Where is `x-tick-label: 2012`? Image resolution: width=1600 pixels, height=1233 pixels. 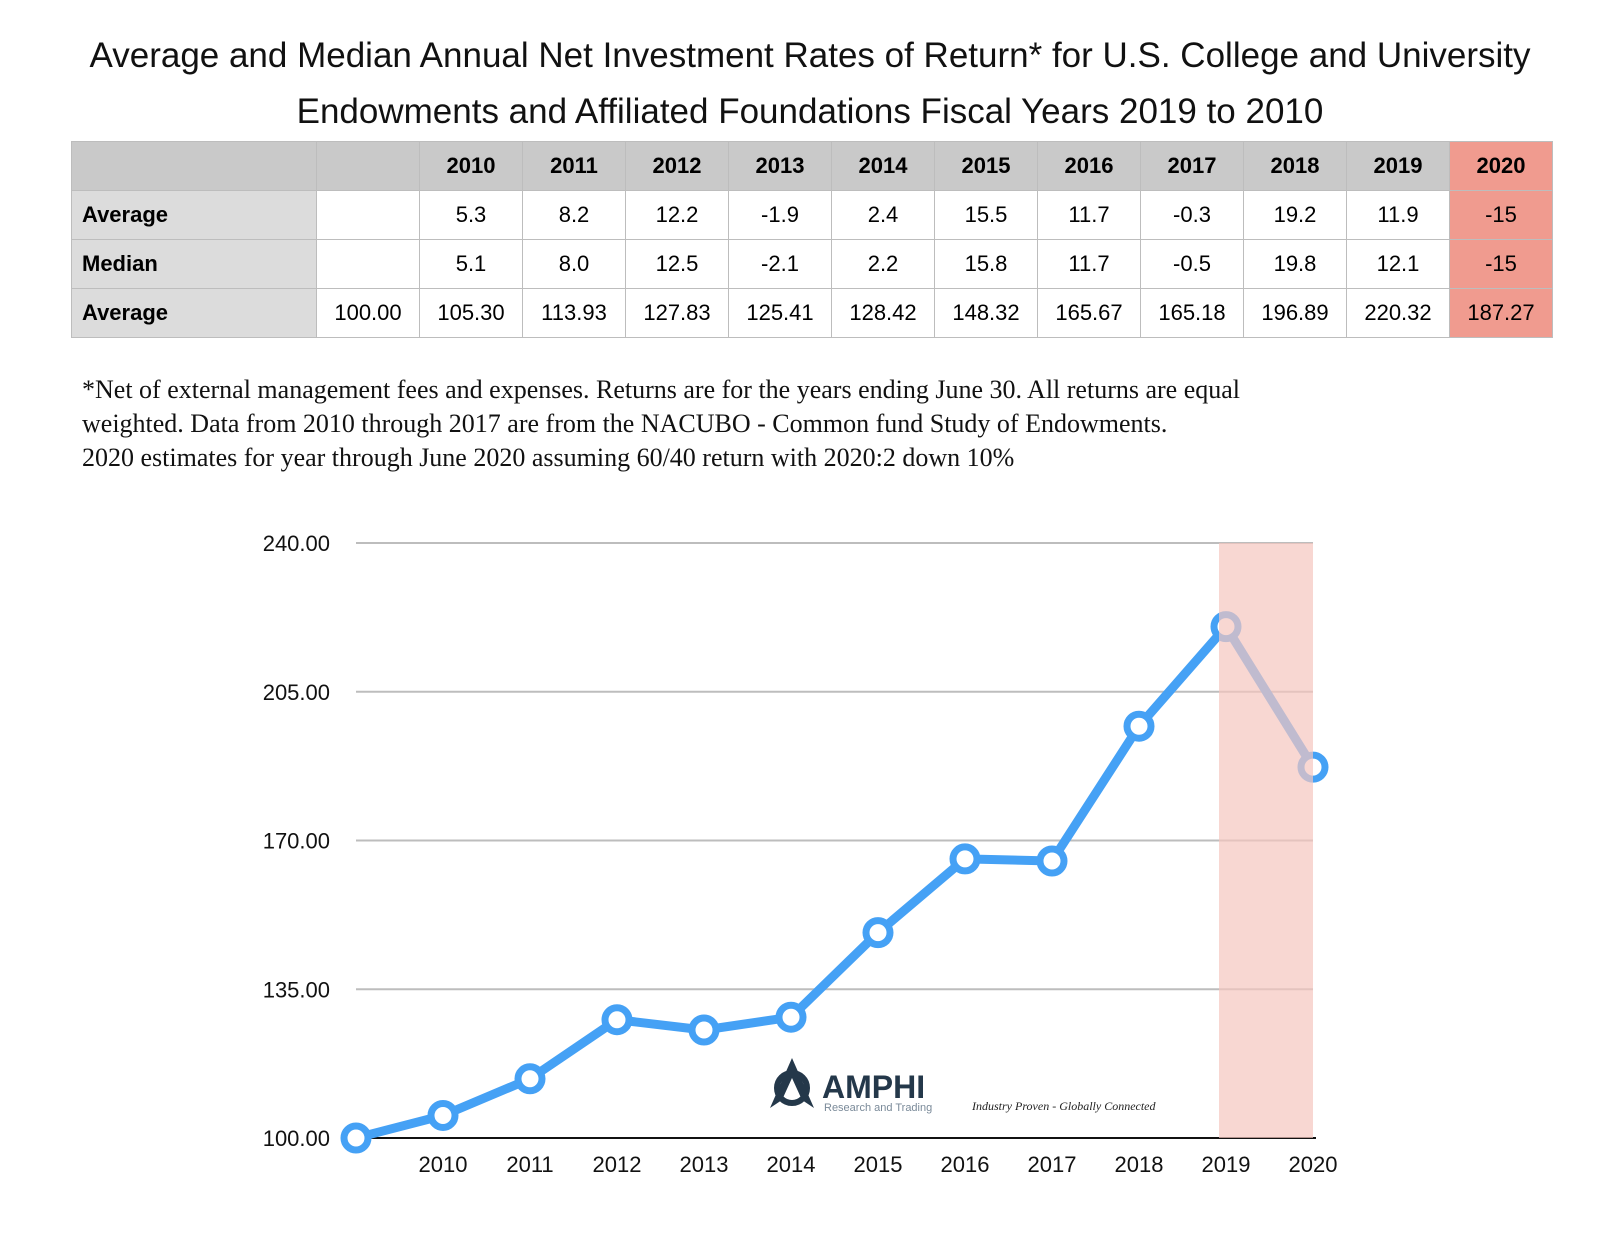
x-tick-label: 2012 is located at coordinates (617, 1164).